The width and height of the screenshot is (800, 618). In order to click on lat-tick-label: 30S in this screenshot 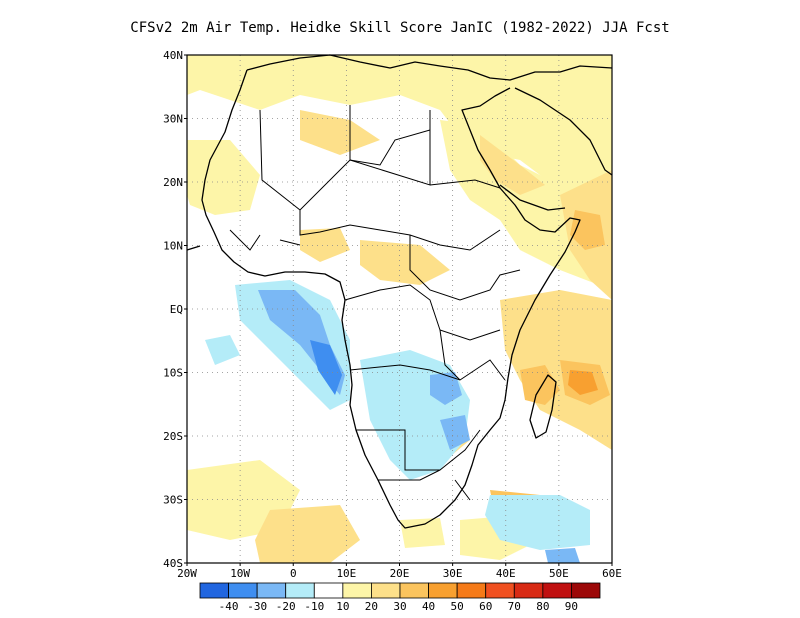, I will do `click(173, 500)`.